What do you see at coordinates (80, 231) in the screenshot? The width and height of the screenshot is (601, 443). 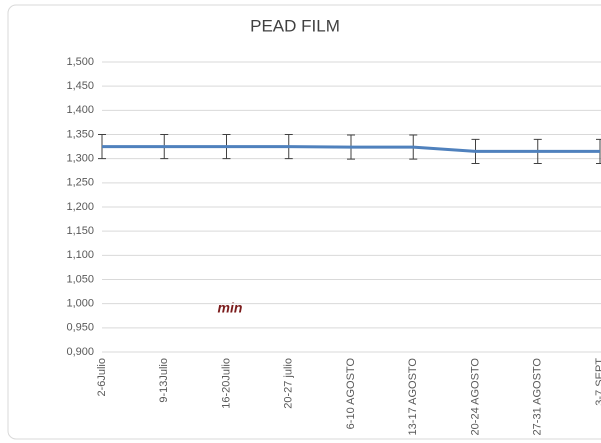 I see `y-tick-label: 1,150` at bounding box center [80, 231].